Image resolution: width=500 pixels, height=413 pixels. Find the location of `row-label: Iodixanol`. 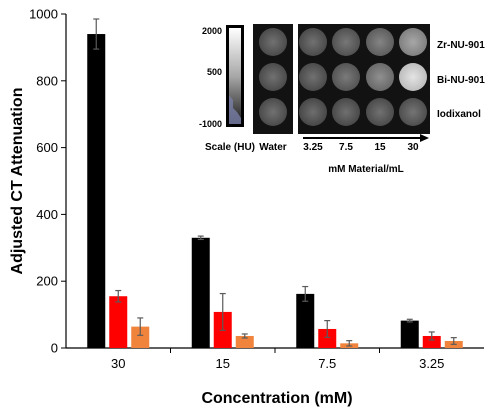

row-label: Iodixanol is located at coordinates (459, 114).